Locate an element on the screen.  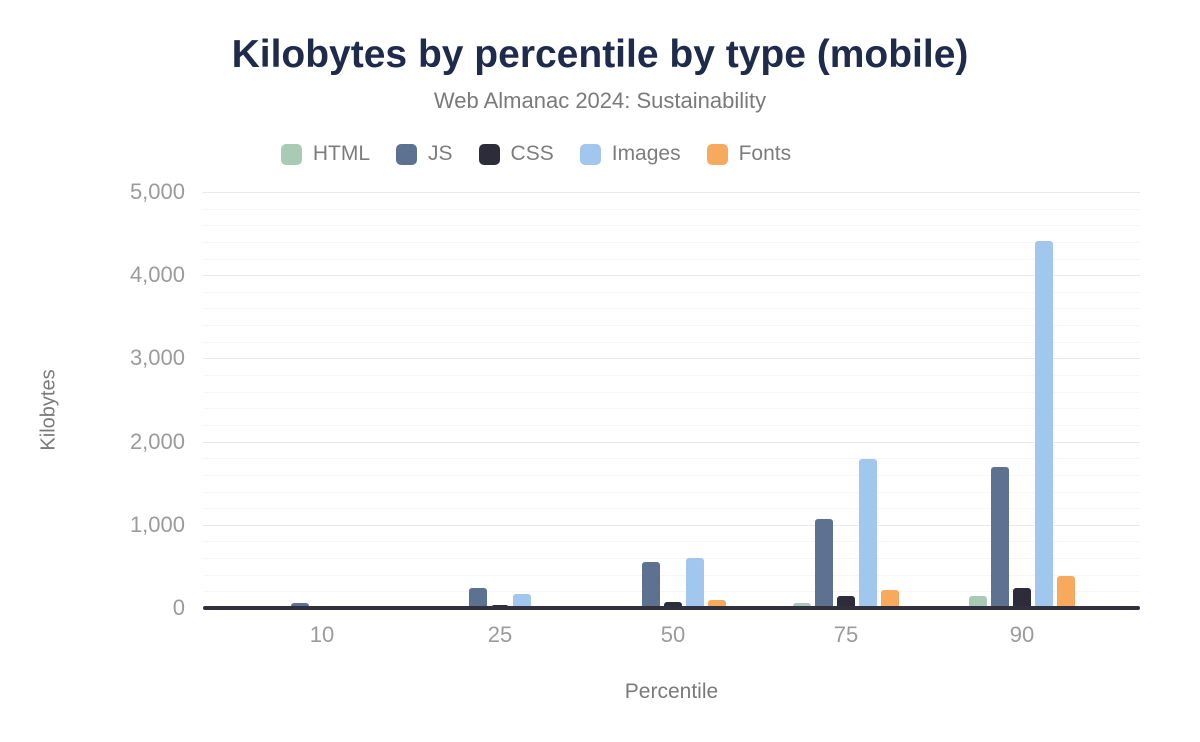
bar-css-p50 is located at coordinates (673, 604).